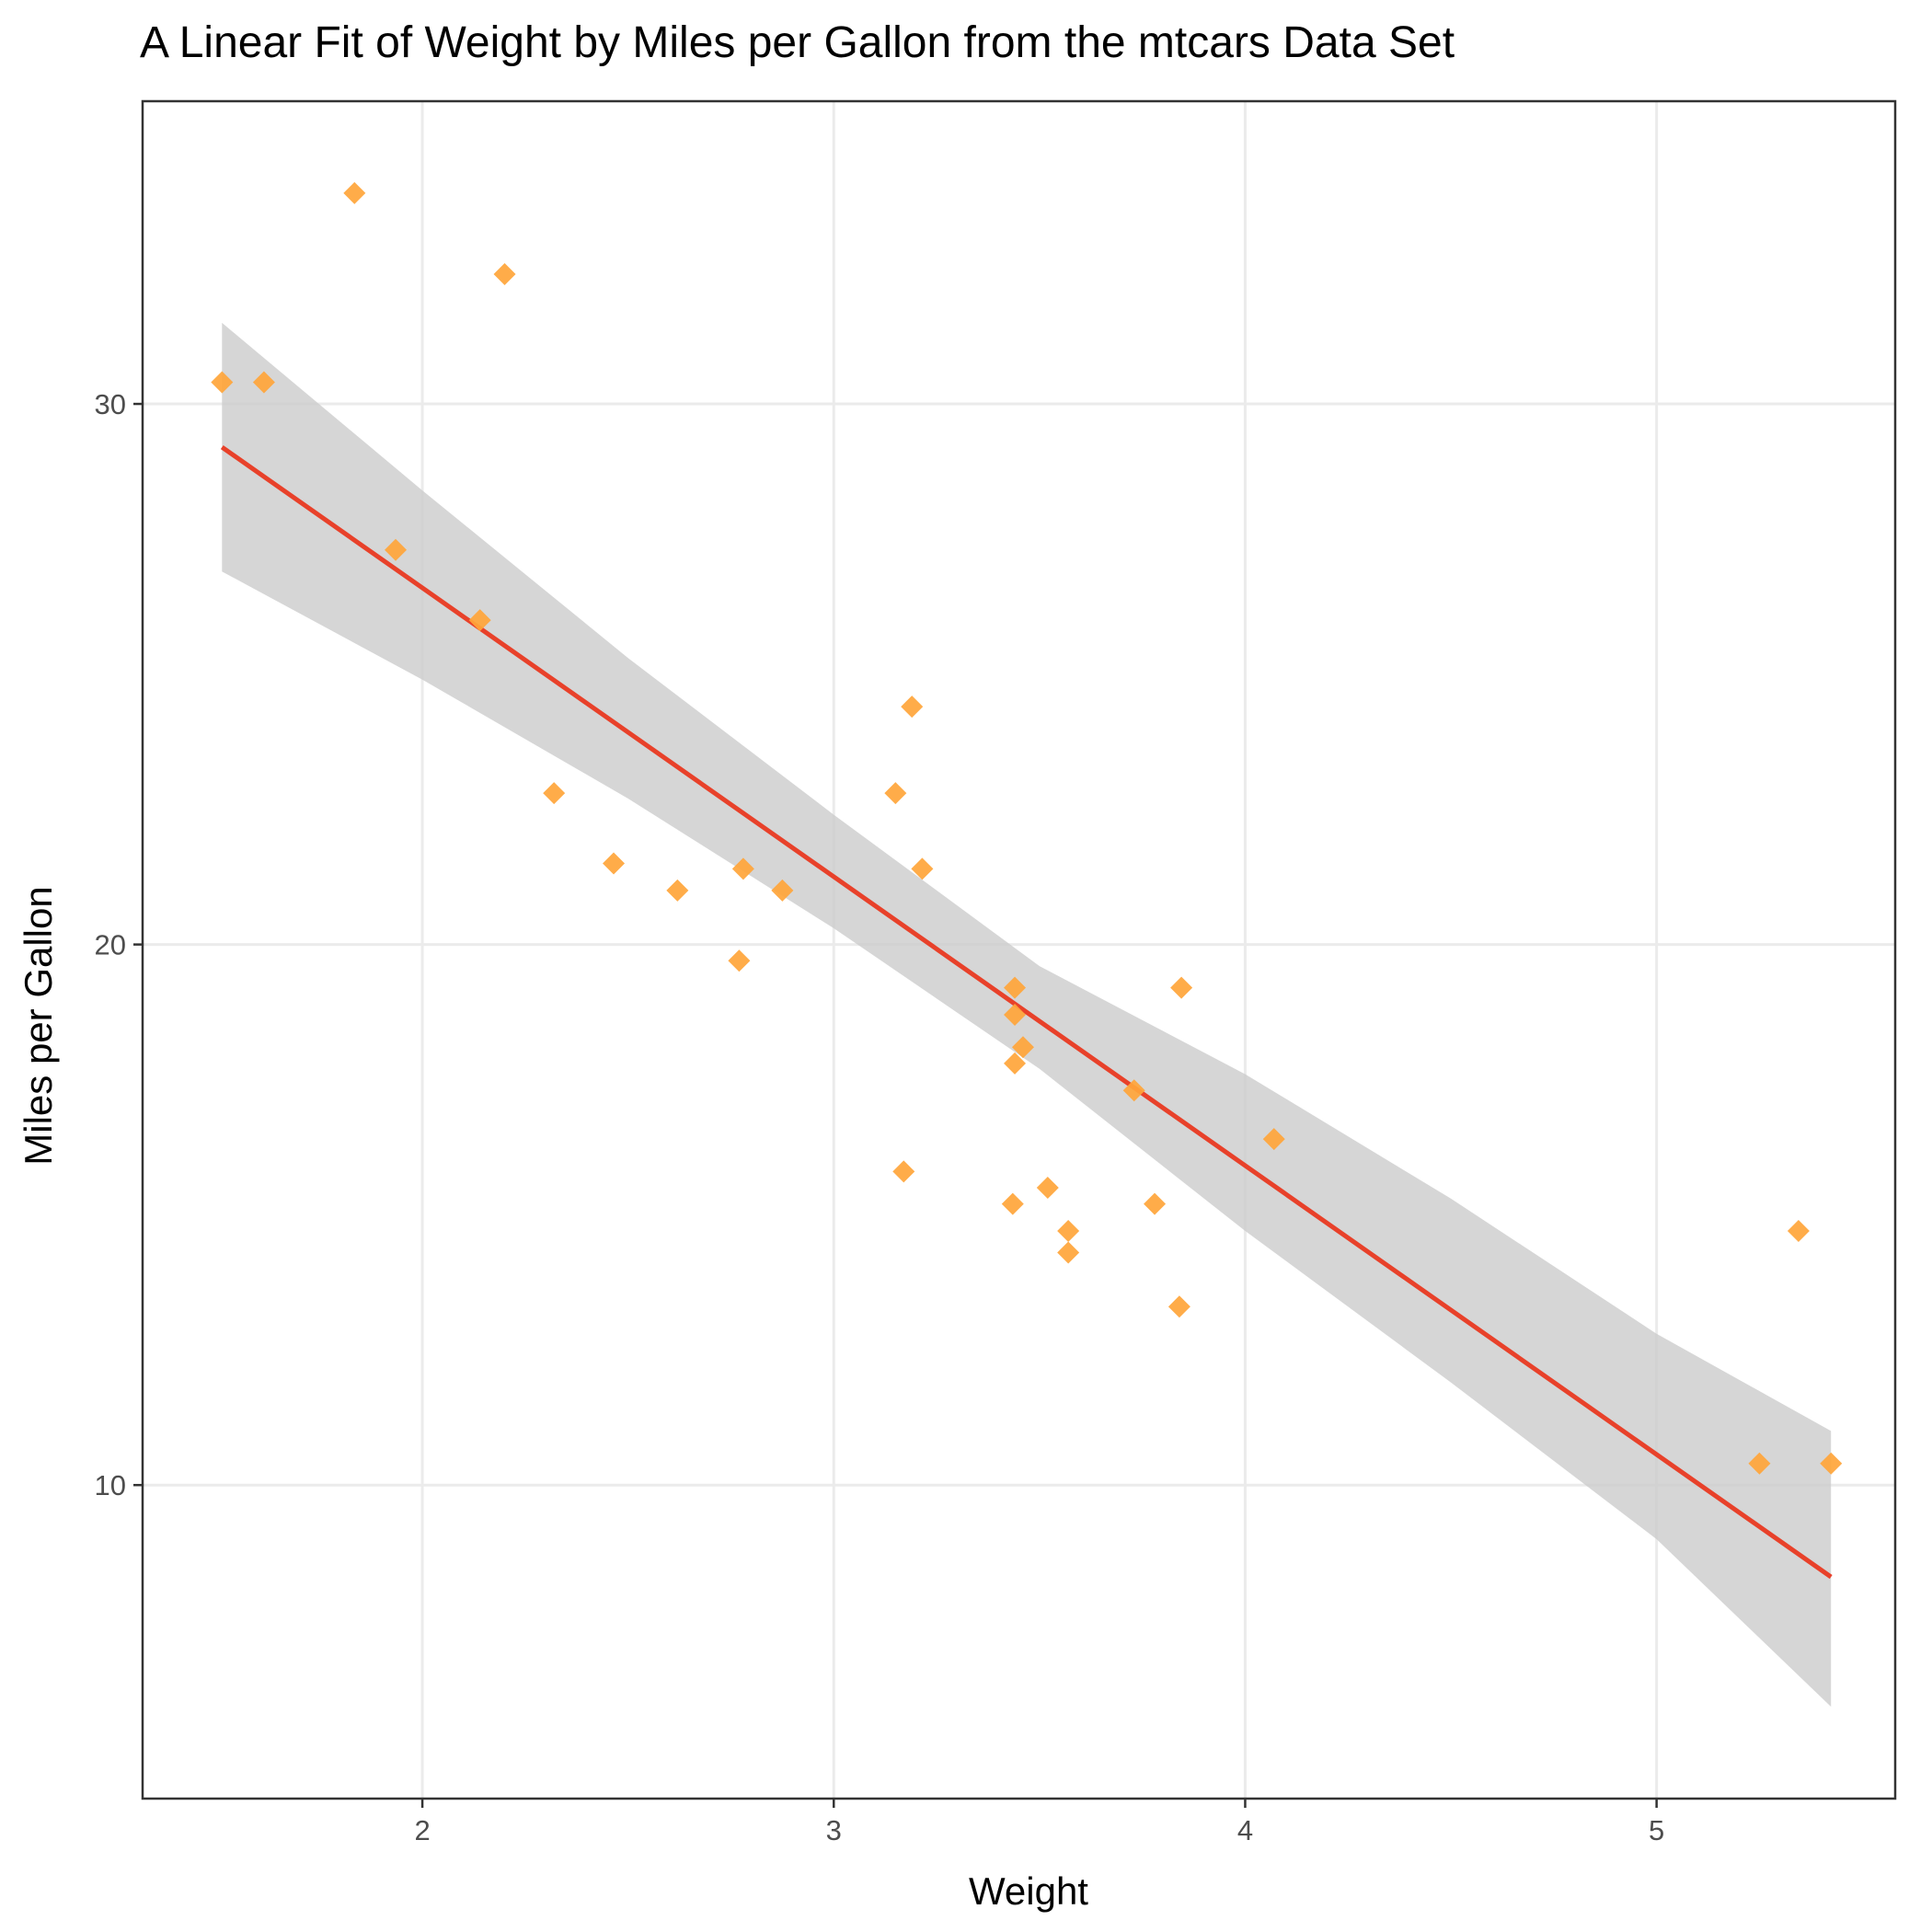 This screenshot has height=1932, width=1932. Describe the element at coordinates (1028, 1891) in the screenshot. I see `x-axis-label: Weight` at that location.